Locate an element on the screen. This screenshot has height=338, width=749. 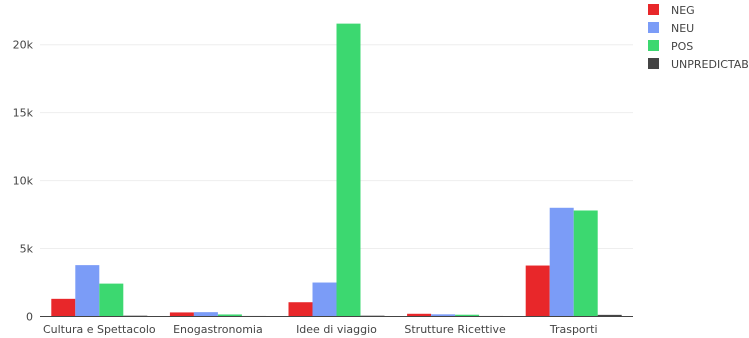
legend-swatch-neg is located at coordinates (653, 9).